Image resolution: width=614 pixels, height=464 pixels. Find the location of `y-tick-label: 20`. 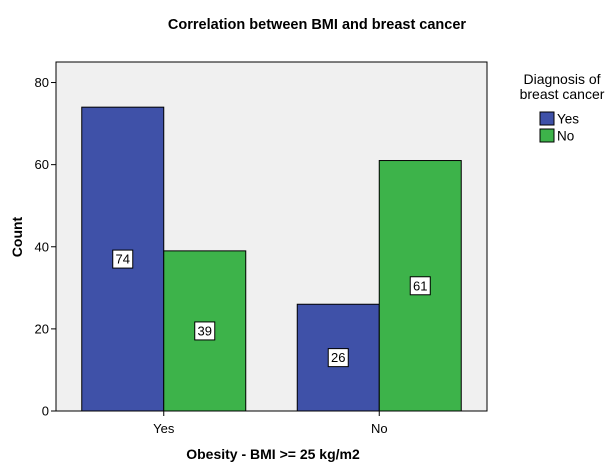

y-tick-label: 20 is located at coordinates (42, 328).